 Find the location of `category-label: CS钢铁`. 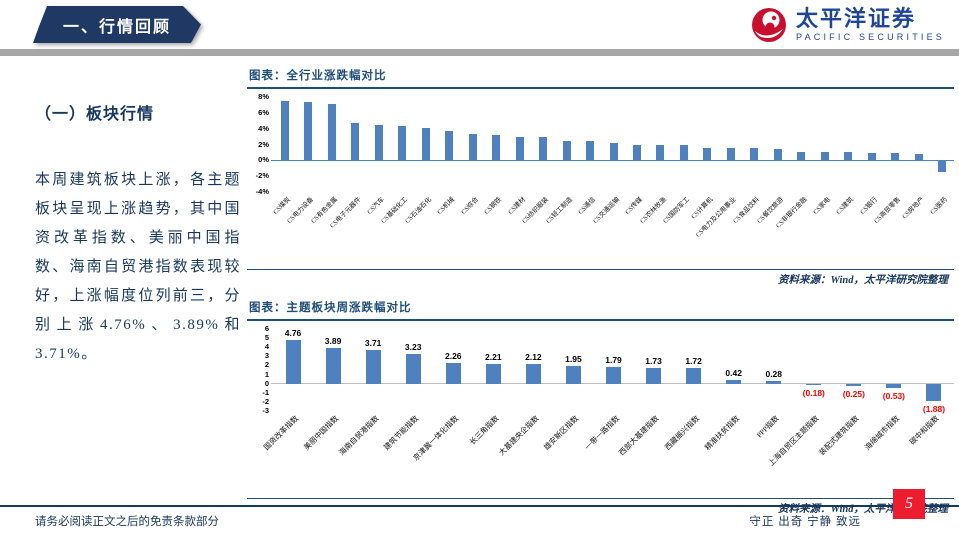

category-label: CS钢铁 is located at coordinates (493, 206).